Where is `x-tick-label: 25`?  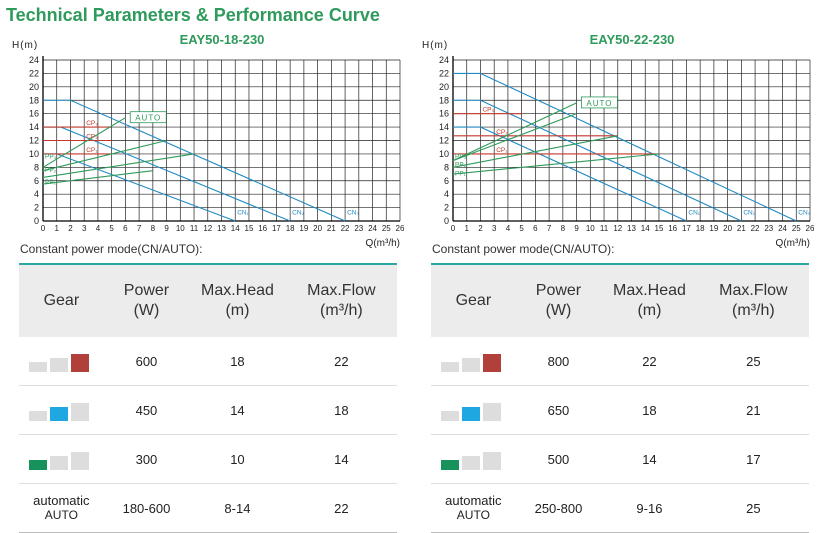
x-tick-label: 25 is located at coordinates (386, 228).